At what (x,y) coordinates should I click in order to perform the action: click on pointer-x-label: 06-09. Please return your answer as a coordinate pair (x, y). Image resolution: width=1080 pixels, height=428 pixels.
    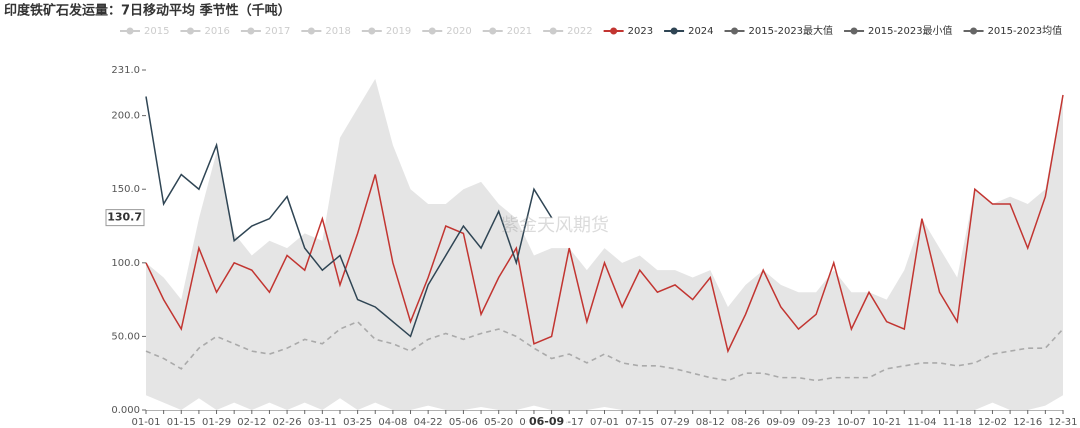
    Looking at the image, I should click on (546, 421).